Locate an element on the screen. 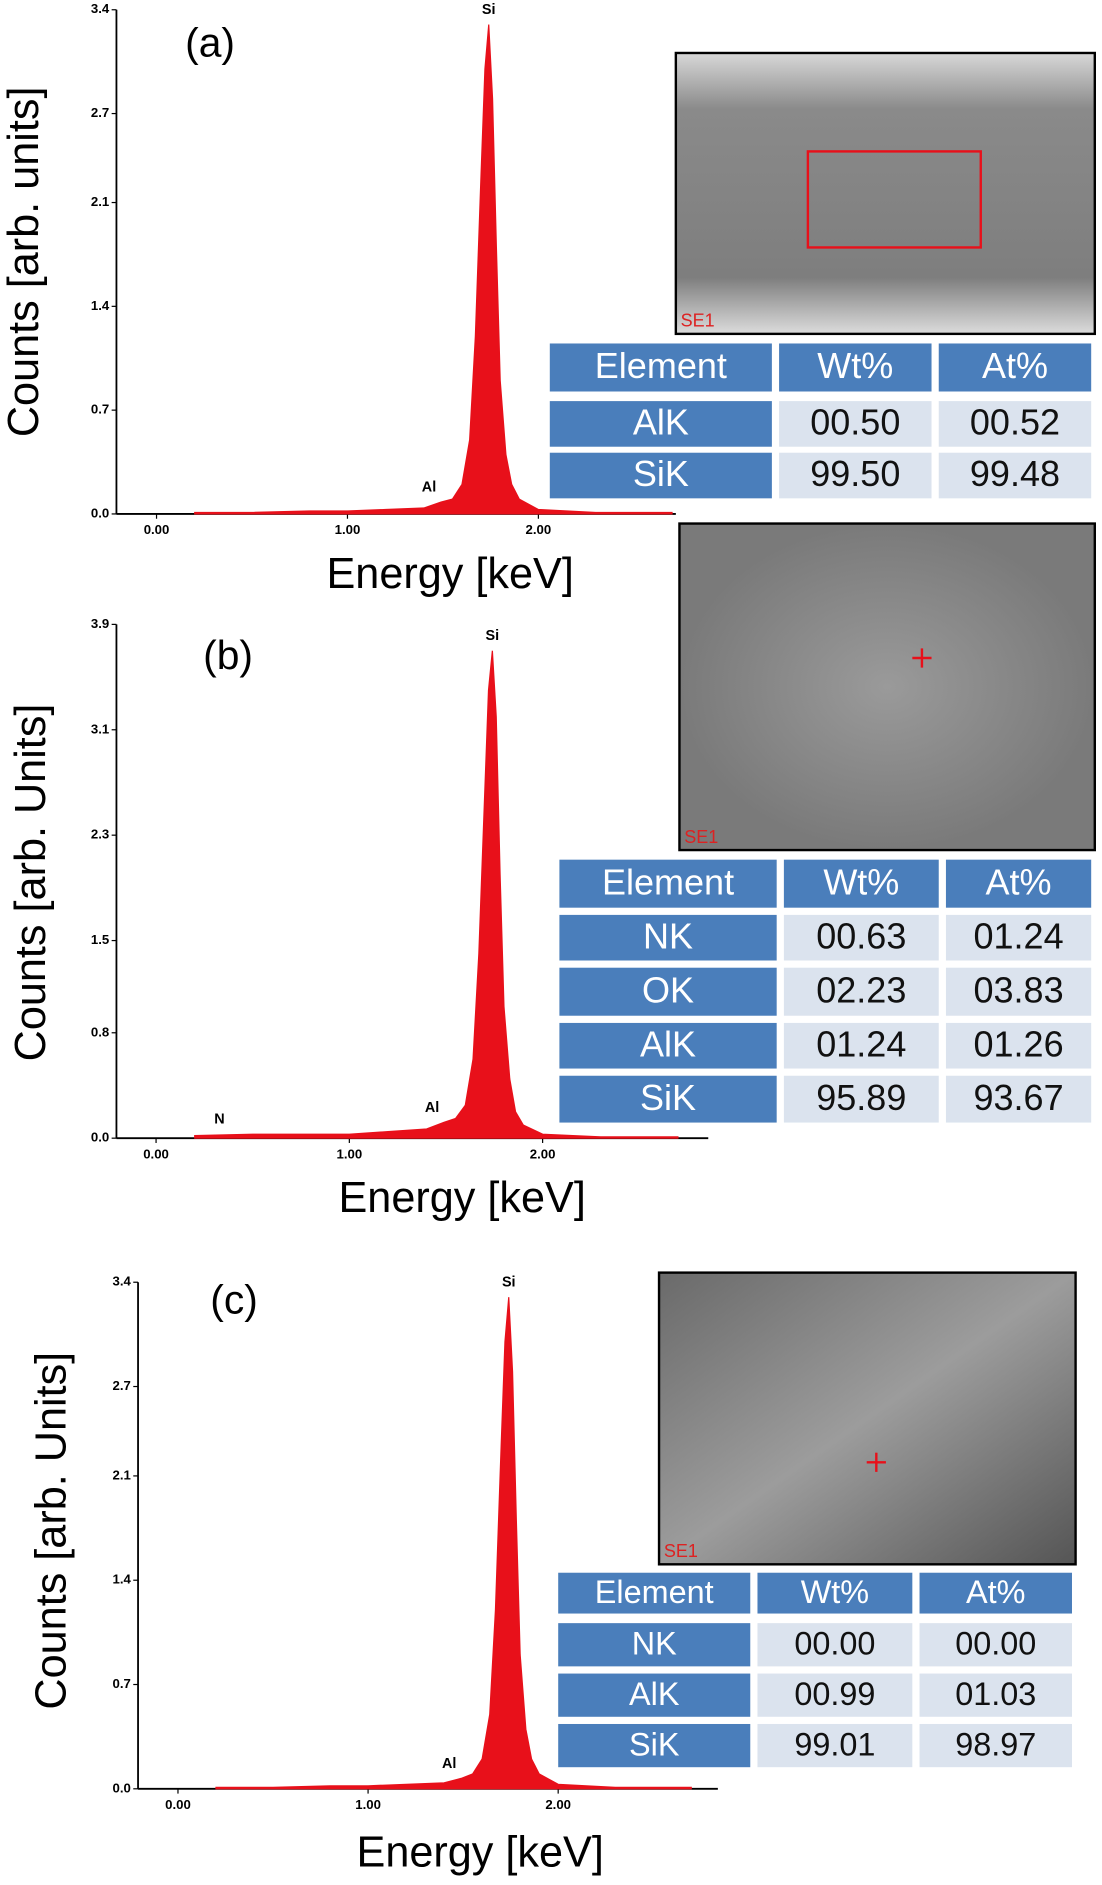 This screenshot has width=1102, height=1885. table-cell-text: 00.50 is located at coordinates (855, 422).